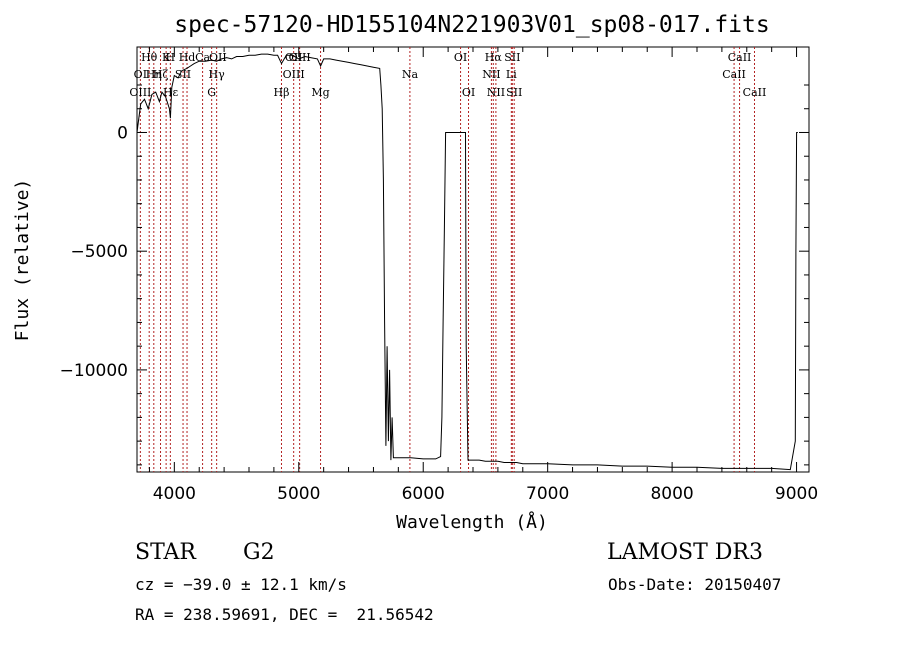 The image size is (900, 649). What do you see at coordinates (187, 57) in the screenshot?
I see `spectral-line-label: Hd` at bounding box center [187, 57].